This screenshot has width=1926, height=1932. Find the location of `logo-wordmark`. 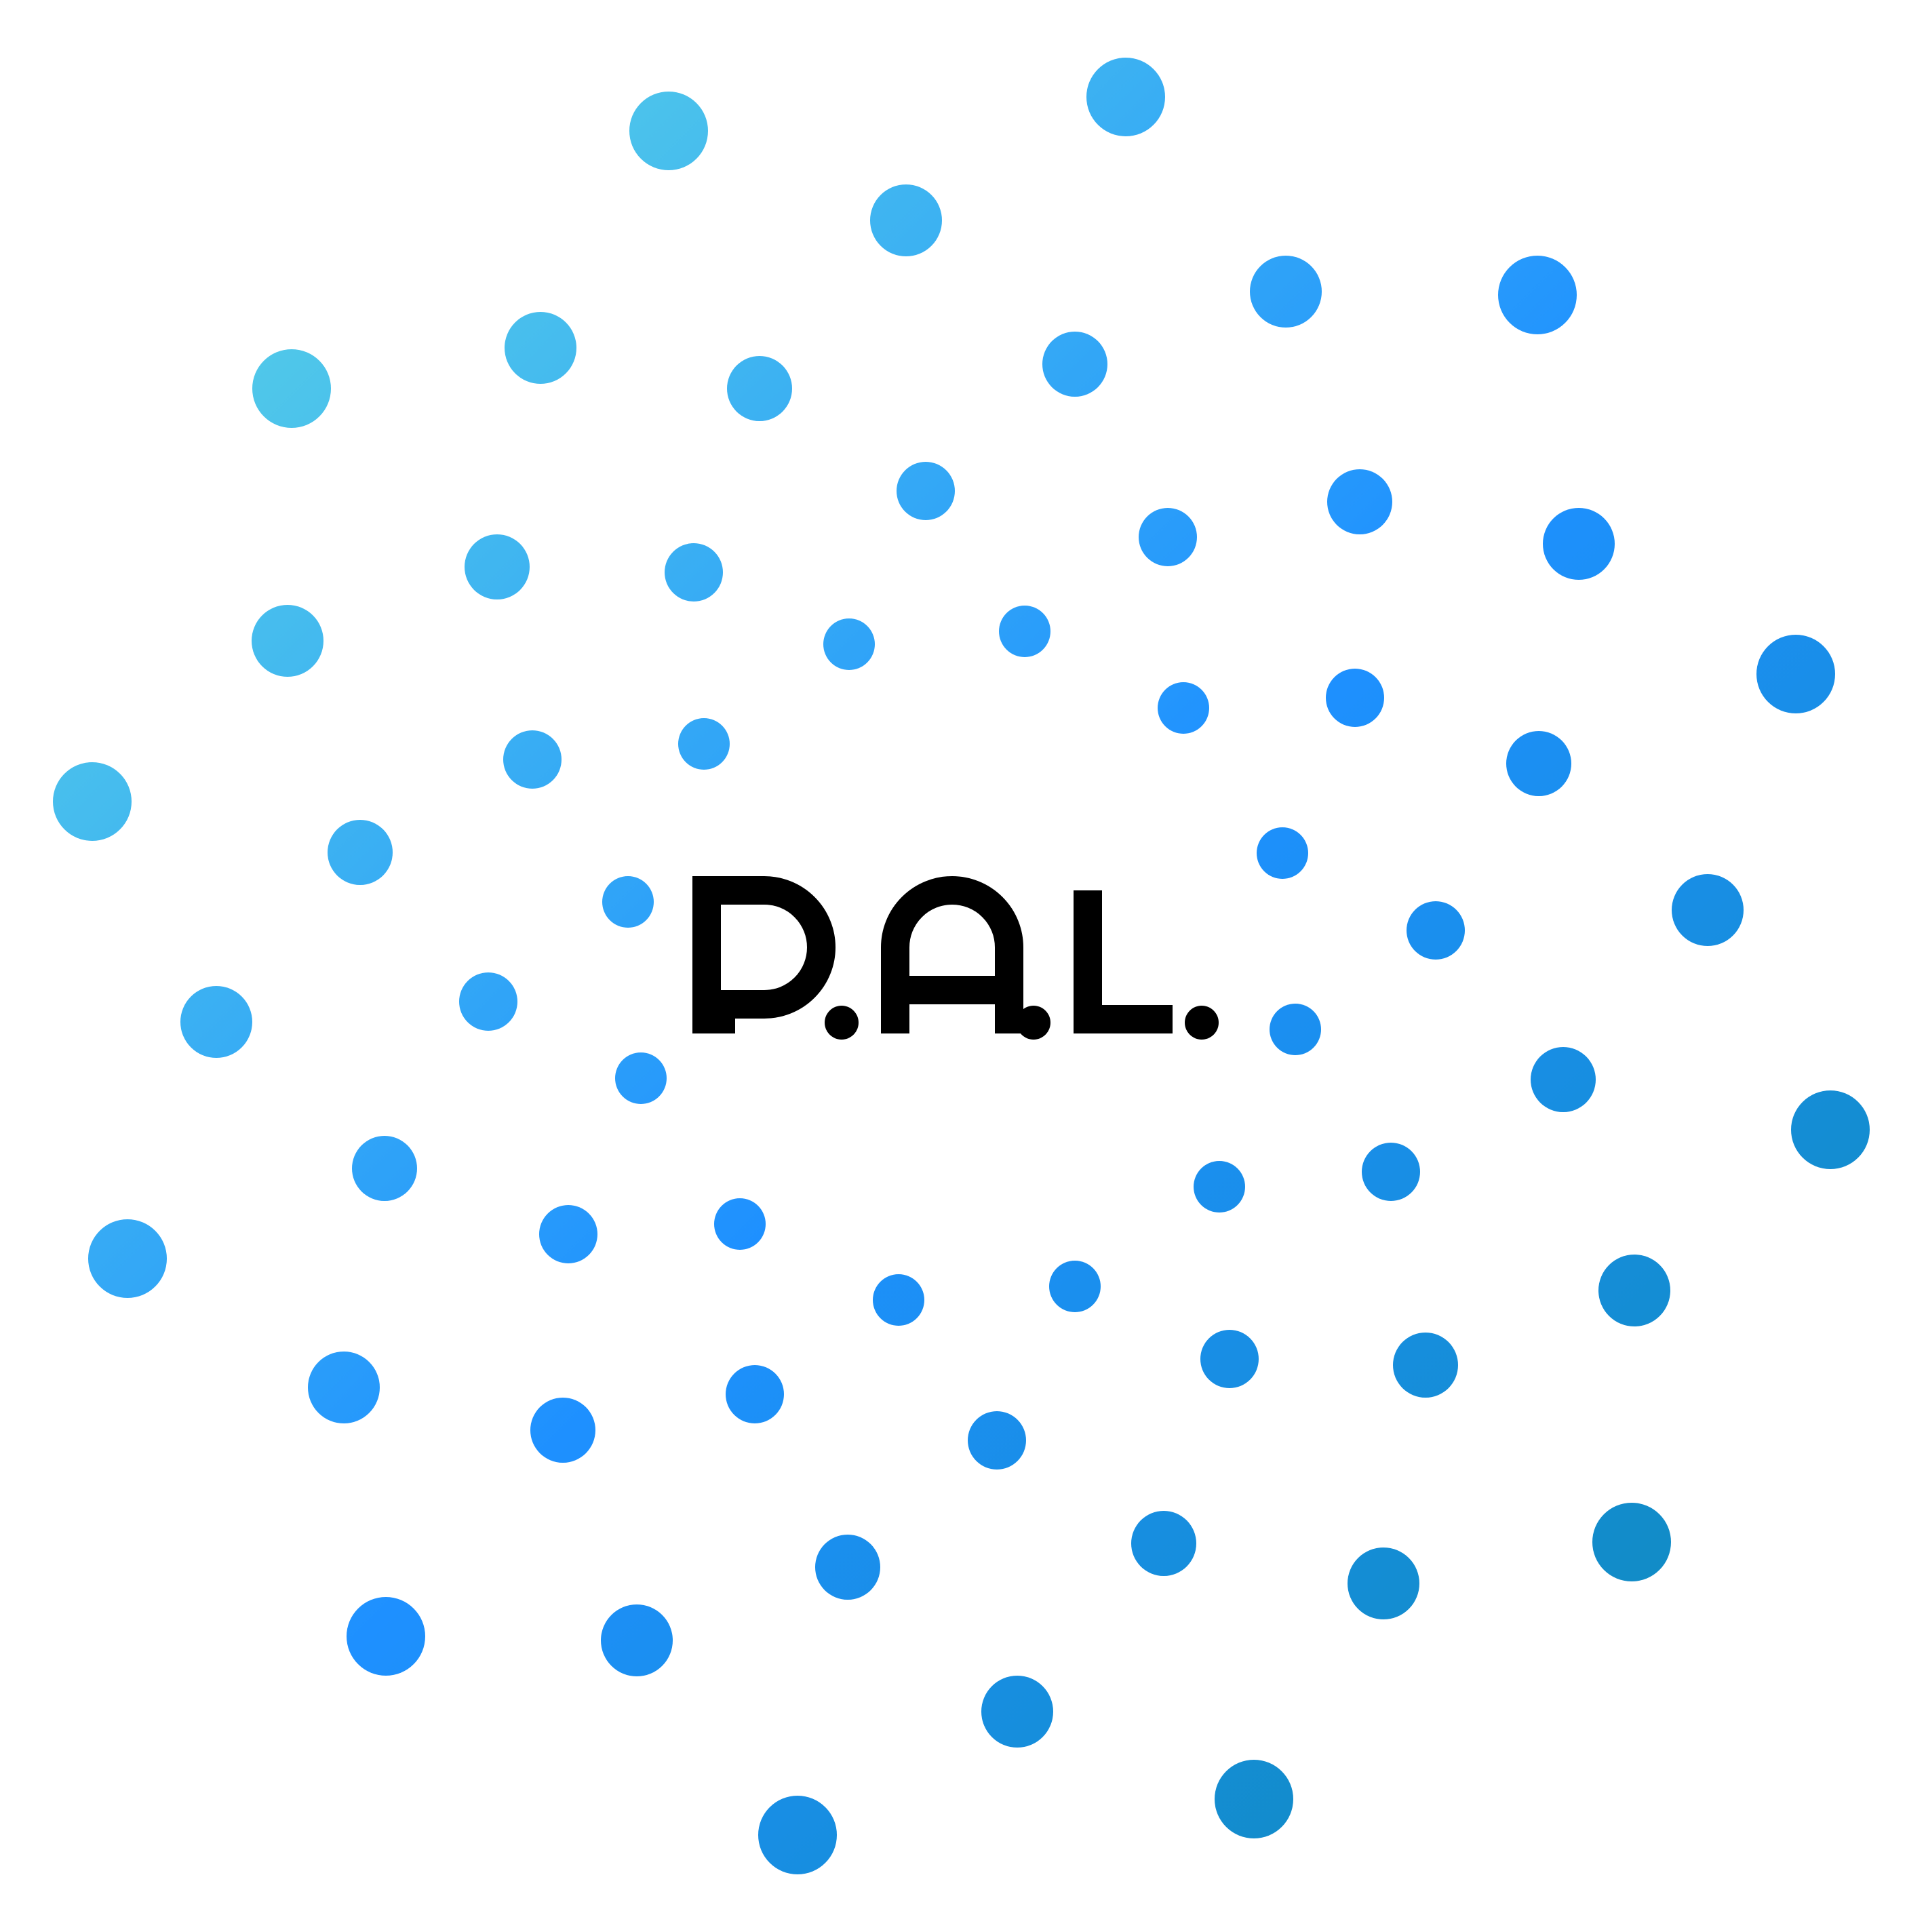

logo-wordmark is located at coordinates (955, 958).